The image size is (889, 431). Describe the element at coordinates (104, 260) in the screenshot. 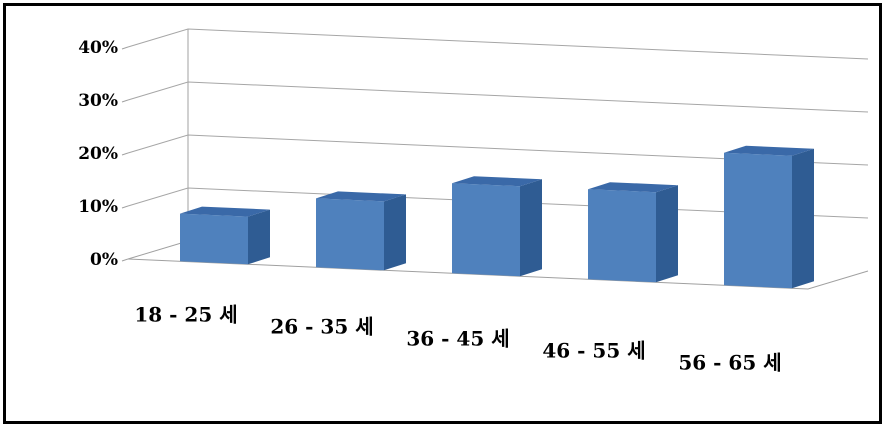

I see `y-tick-label: 0%` at that location.